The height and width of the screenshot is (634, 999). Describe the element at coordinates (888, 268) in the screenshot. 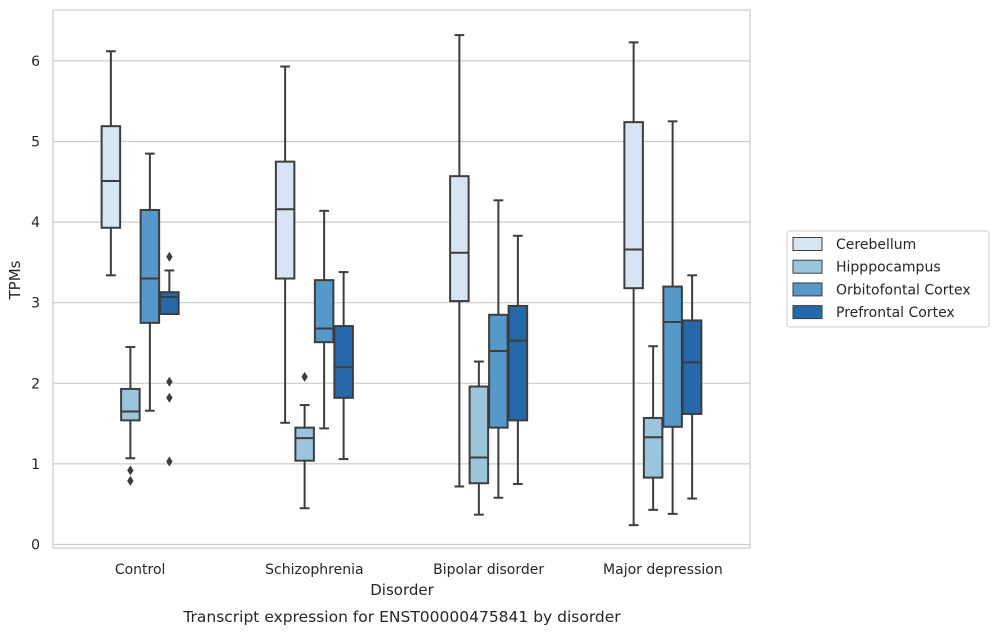

I see `legend-label: Hipppocampus` at that location.